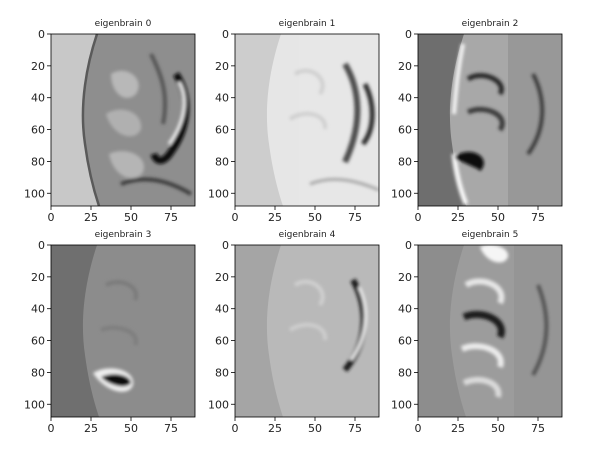 The image size is (589, 458). I want to click on panel-3: eigenbrain 3, so click(123, 324).